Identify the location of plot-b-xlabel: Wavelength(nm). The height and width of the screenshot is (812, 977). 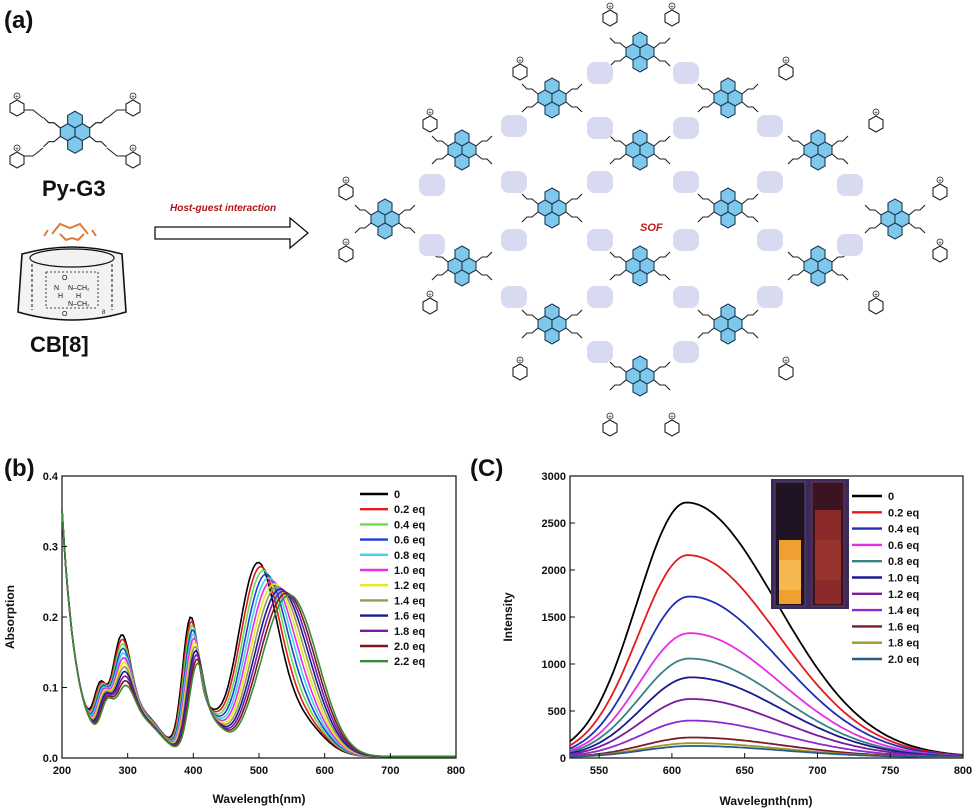
(259, 799).